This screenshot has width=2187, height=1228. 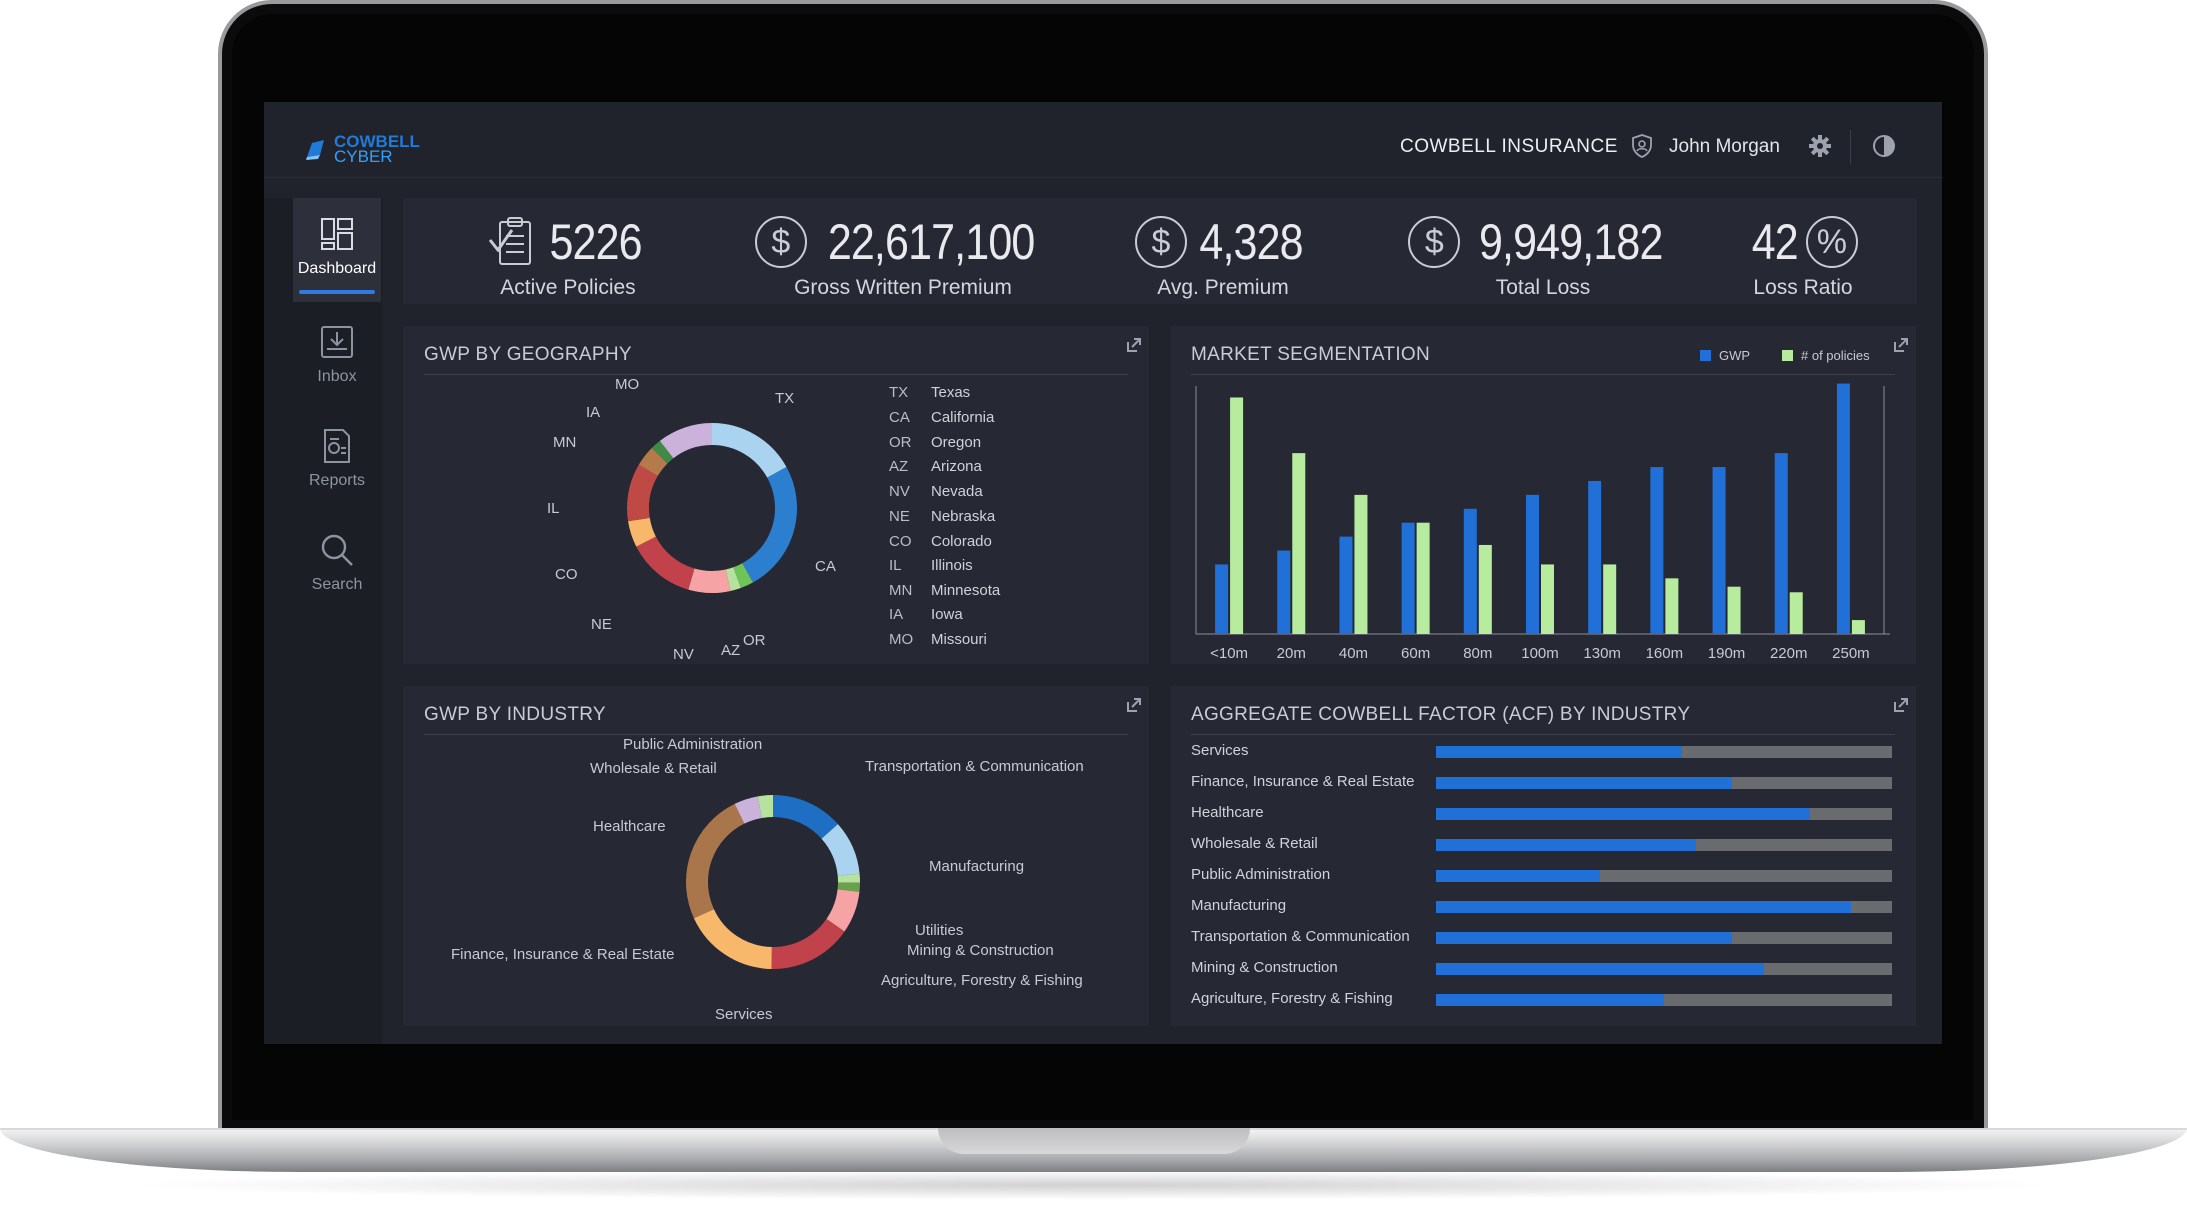 I want to click on geo-slice-label-or: OR, so click(x=754, y=640).